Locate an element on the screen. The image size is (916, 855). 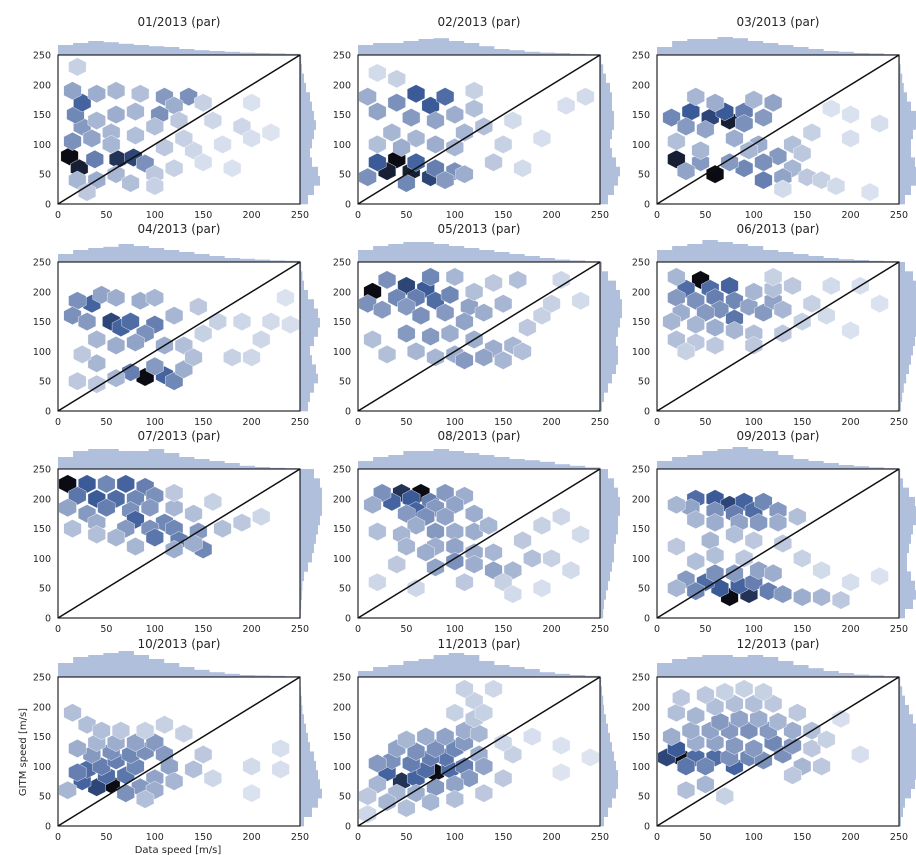
panel-title: 11/2013 (par) is located at coordinates (479, 644).